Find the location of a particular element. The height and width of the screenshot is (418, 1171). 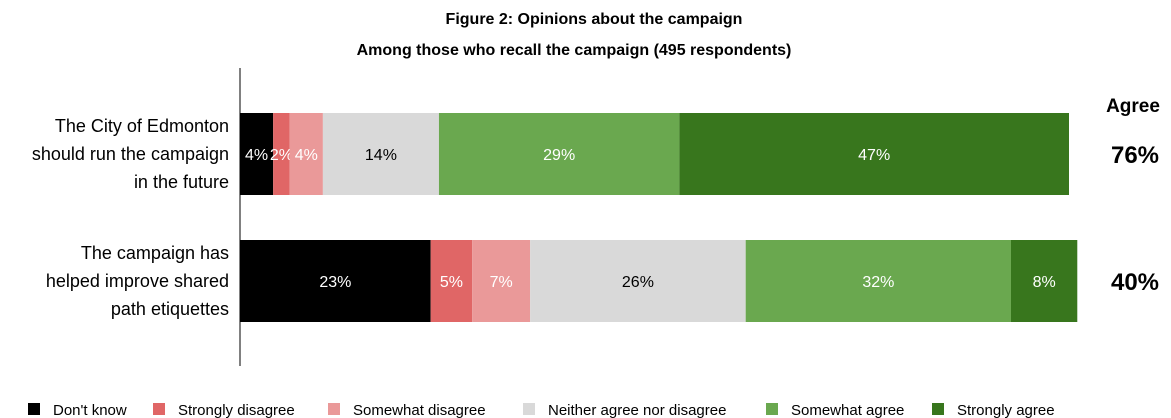

data-label-2-4: 26% is located at coordinates (638, 282).